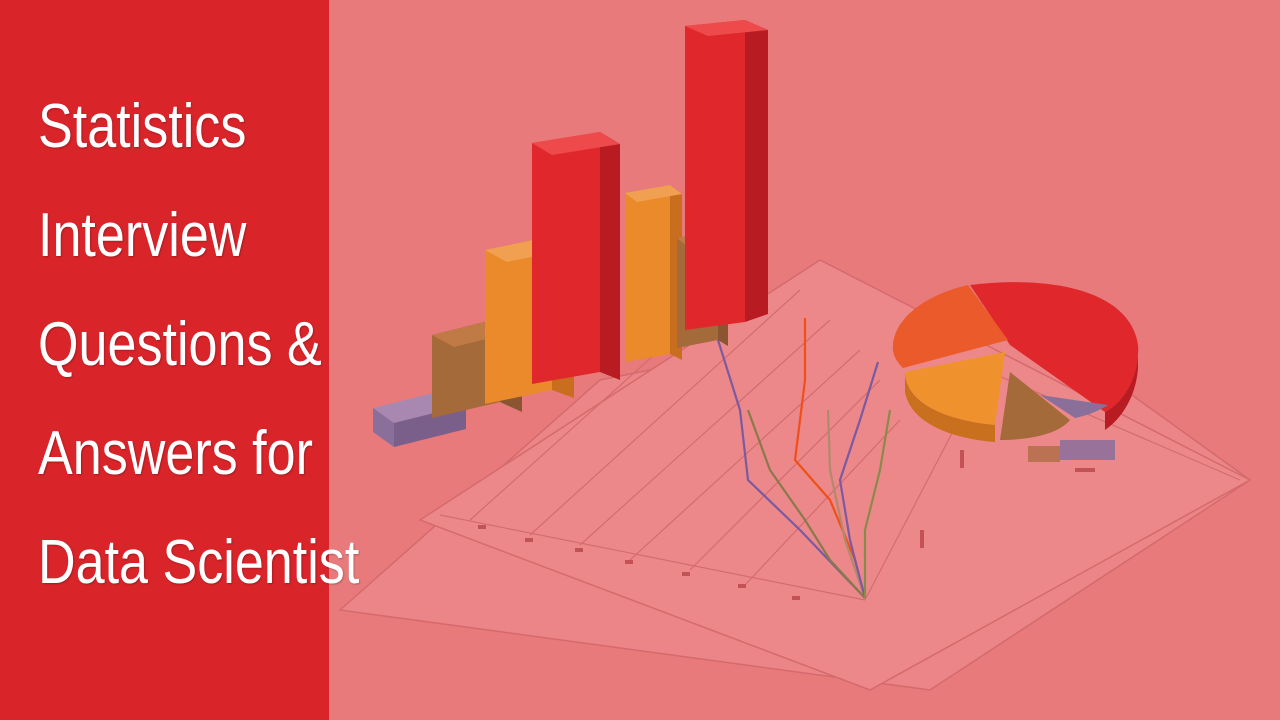 The image size is (1280, 720). I want to click on pie-legend-purple, so click(1087, 450).